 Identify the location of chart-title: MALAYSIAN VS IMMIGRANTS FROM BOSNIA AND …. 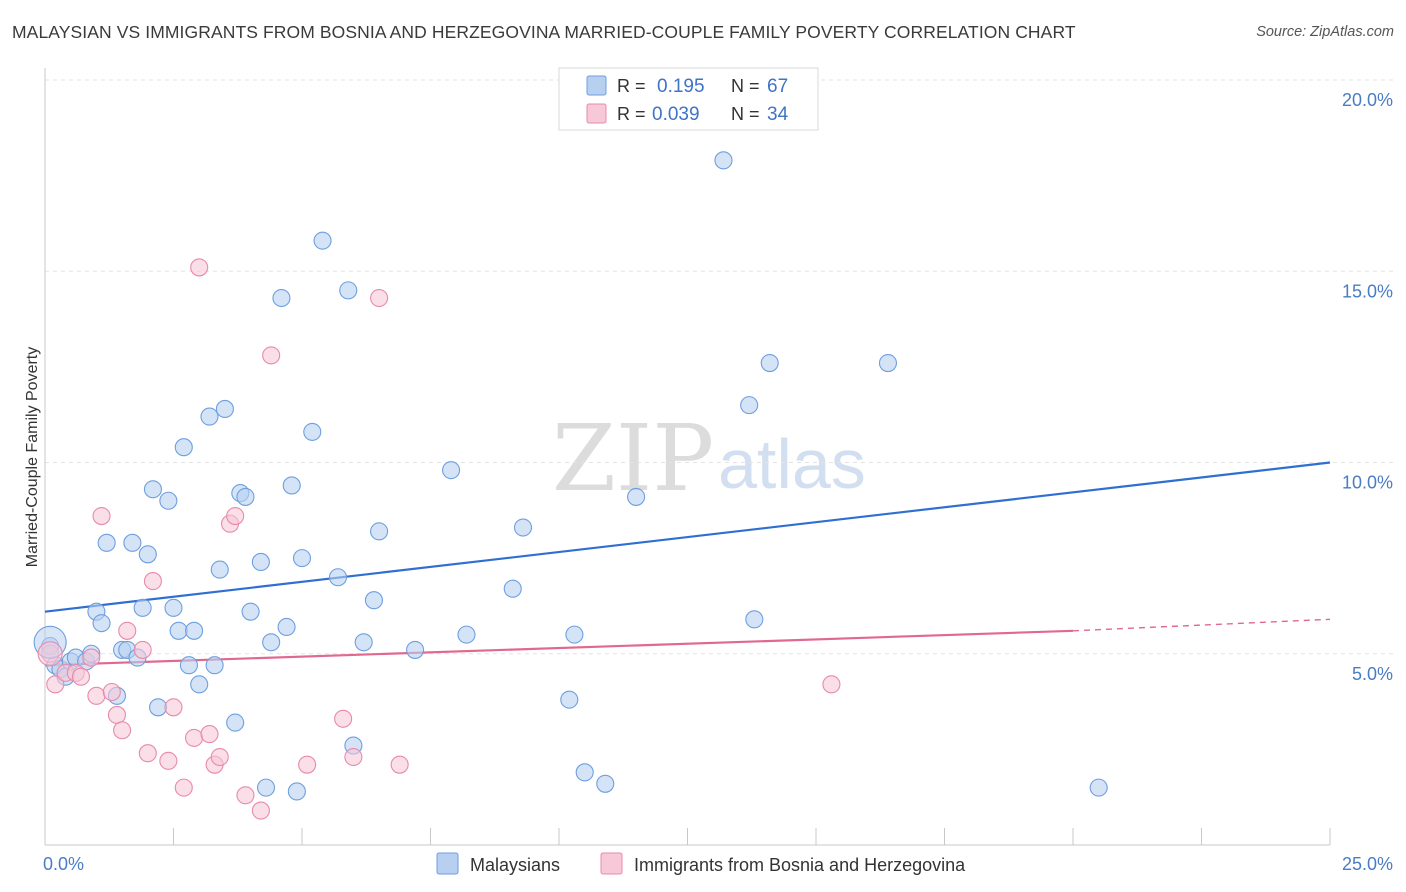
(544, 32).